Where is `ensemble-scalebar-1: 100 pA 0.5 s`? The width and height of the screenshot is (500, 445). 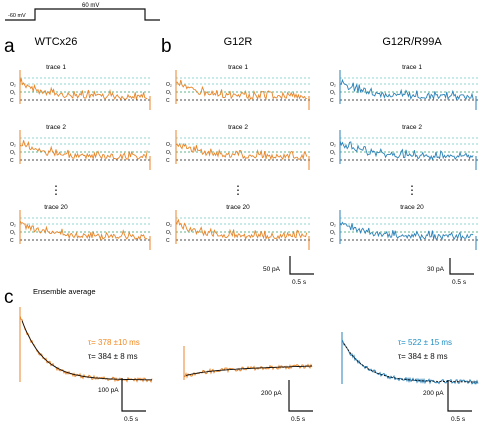
ensemble-scalebar-1: 100 pA 0.5 s is located at coordinates (122, 400).